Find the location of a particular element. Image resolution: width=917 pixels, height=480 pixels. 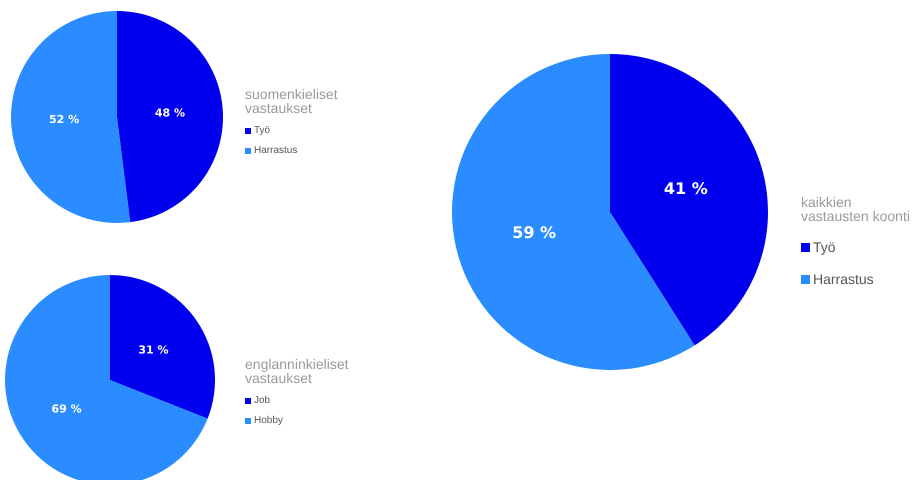

data-label: 52 % is located at coordinates (64, 119).